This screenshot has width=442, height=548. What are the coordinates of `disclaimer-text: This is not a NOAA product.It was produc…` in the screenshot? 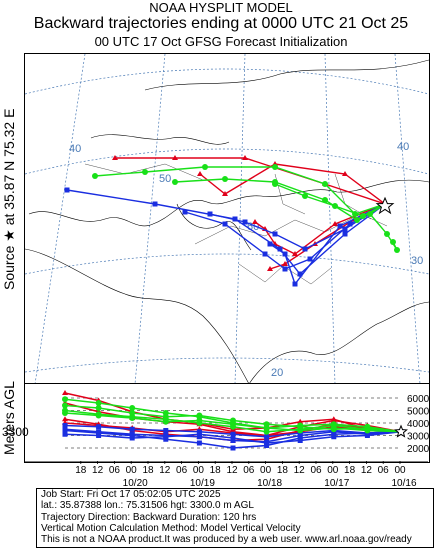 It's located at (226, 539).